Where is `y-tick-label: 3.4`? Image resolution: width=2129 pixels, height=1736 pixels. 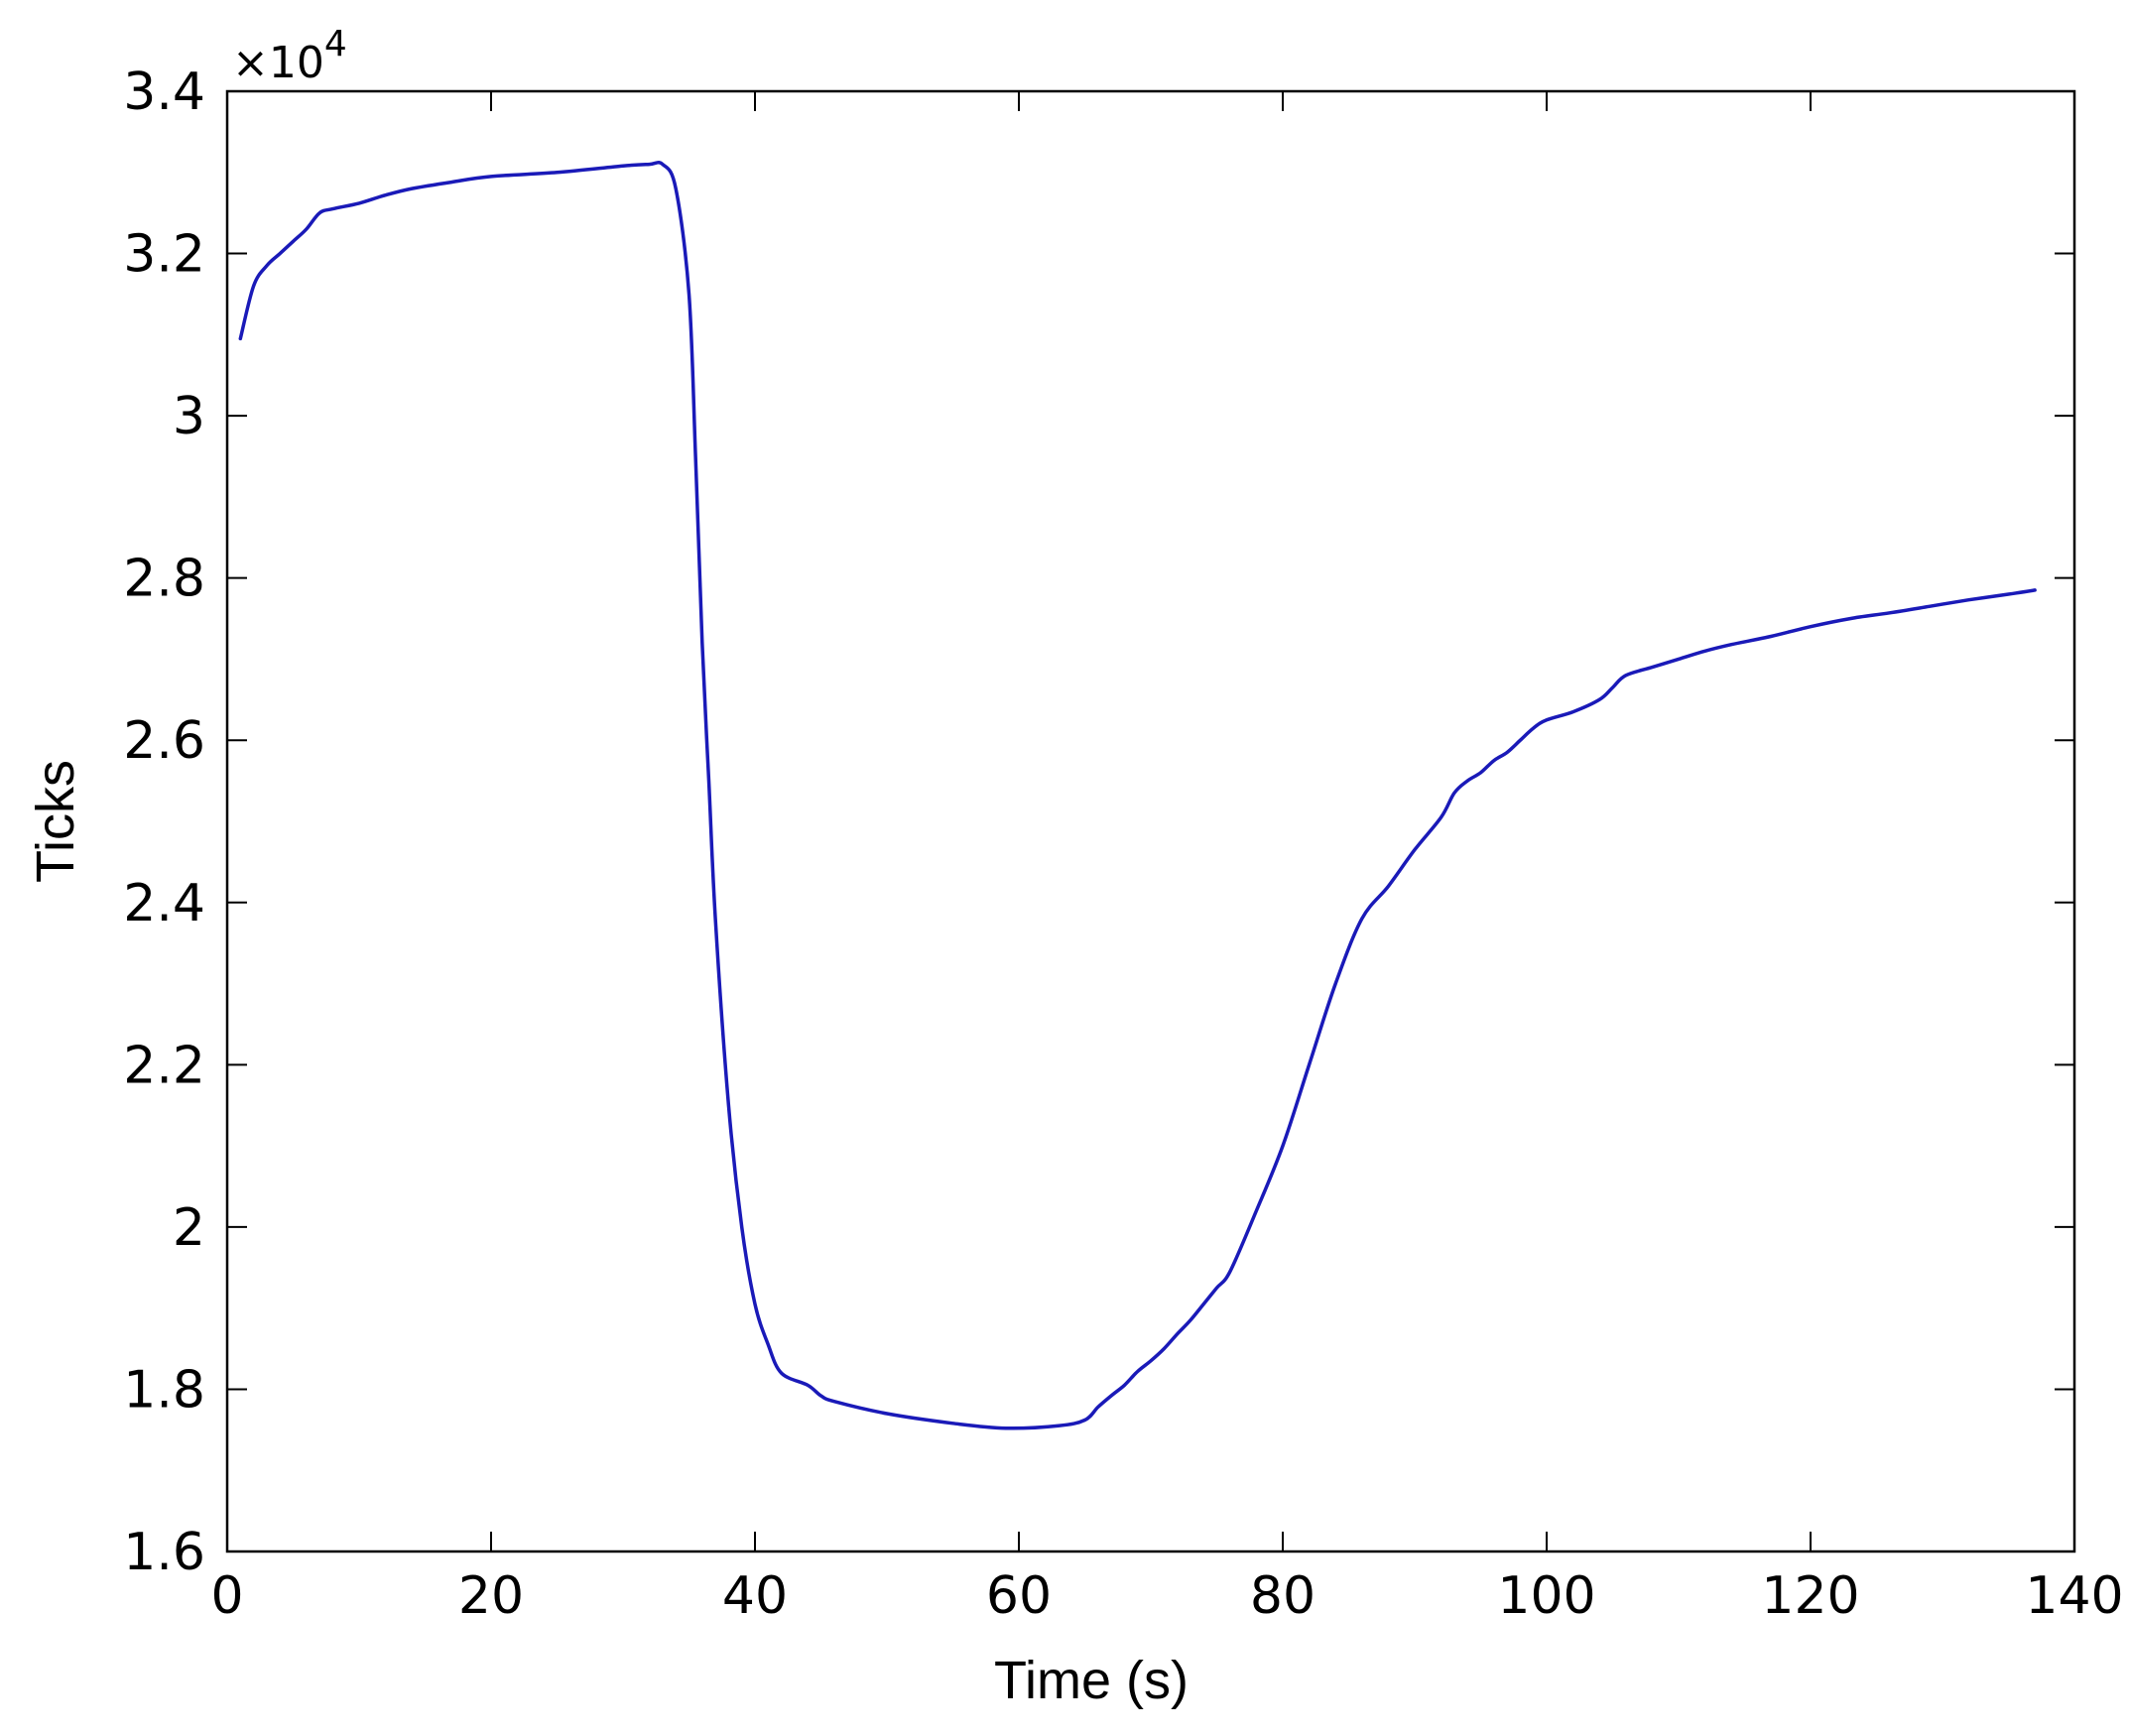
y-tick-label: 3.4 is located at coordinates (164, 92).